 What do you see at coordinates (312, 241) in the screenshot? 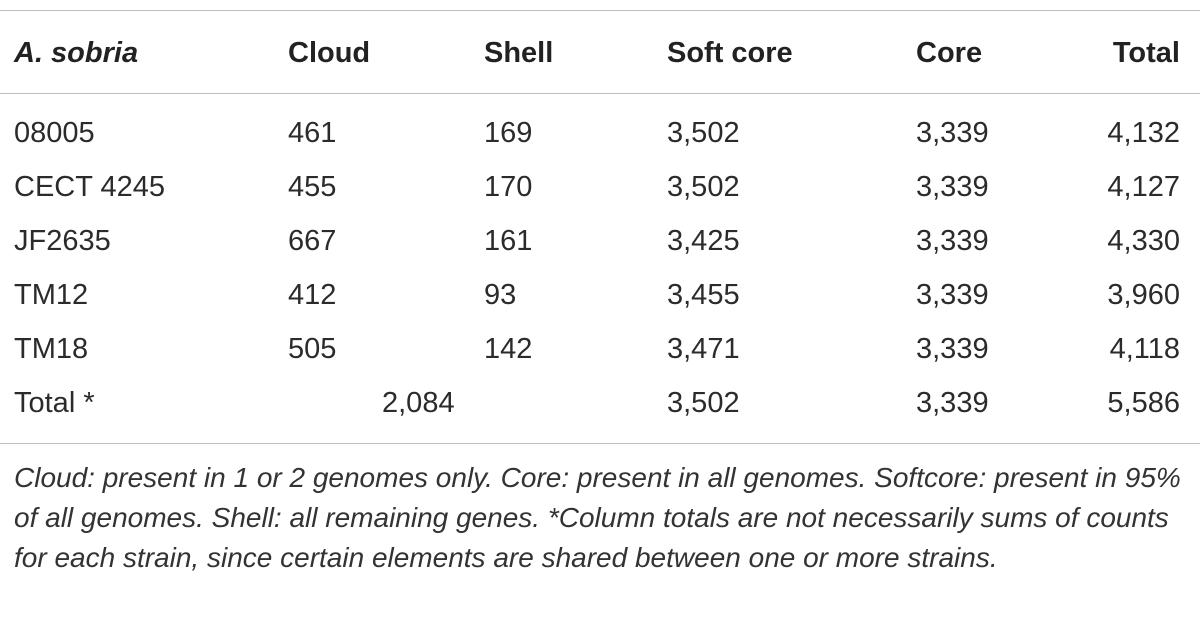
I see `cell-cloud: 667` at bounding box center [312, 241].